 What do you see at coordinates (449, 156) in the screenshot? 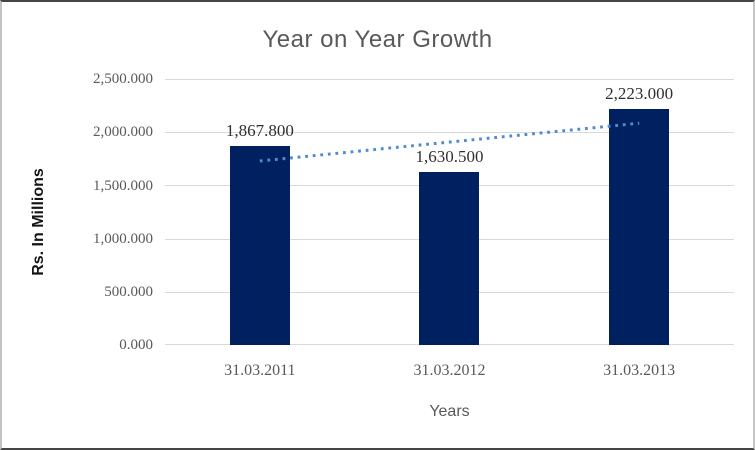
I see `data-label: 1,630.500` at bounding box center [449, 156].